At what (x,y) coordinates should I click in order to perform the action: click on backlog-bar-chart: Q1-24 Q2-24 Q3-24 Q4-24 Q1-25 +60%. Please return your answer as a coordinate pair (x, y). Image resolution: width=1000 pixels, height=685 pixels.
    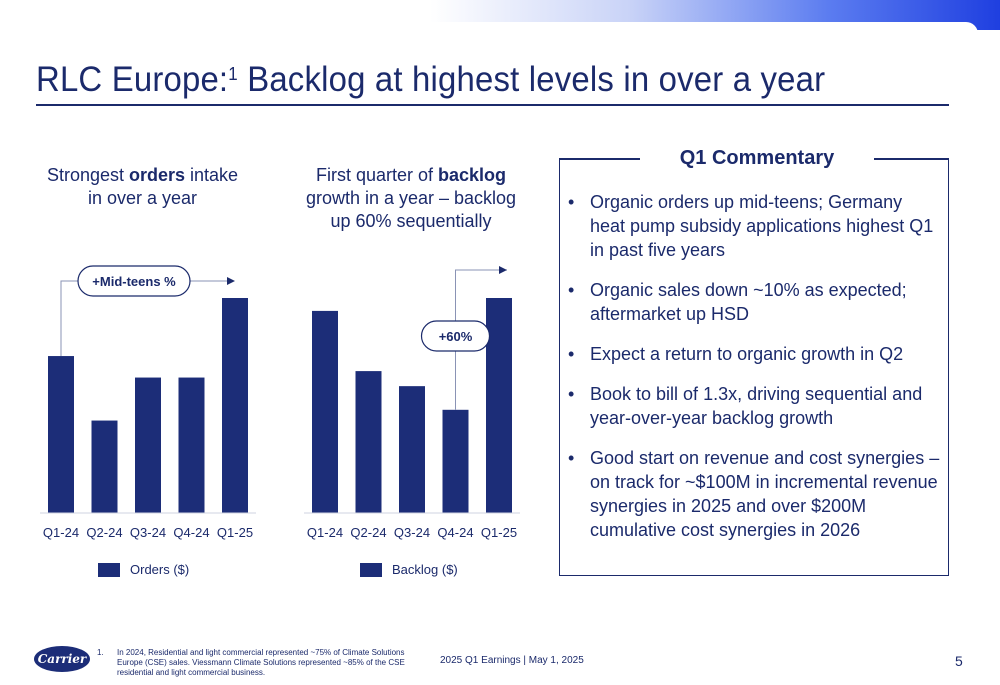
    Looking at the image, I should click on (412, 403).